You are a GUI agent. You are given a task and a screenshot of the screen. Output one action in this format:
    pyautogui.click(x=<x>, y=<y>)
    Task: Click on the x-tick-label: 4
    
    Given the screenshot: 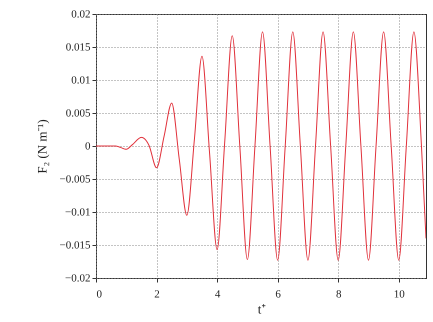 What is the action you would take?
    pyautogui.click(x=217, y=294)
    